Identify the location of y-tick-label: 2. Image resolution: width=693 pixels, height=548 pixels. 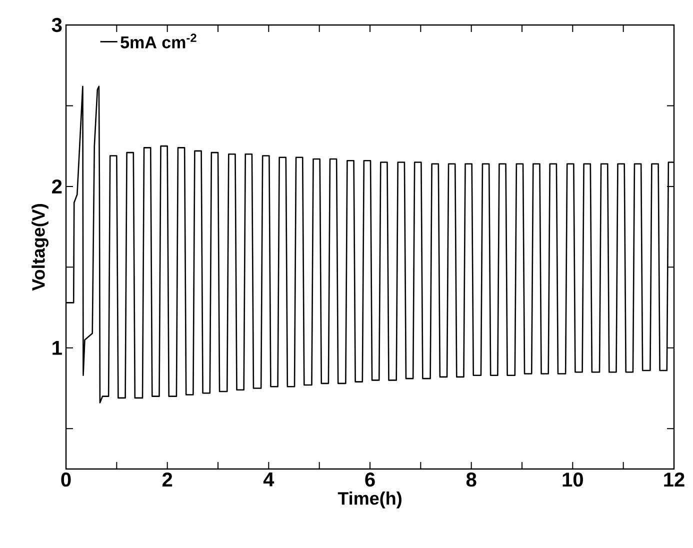
(57, 186).